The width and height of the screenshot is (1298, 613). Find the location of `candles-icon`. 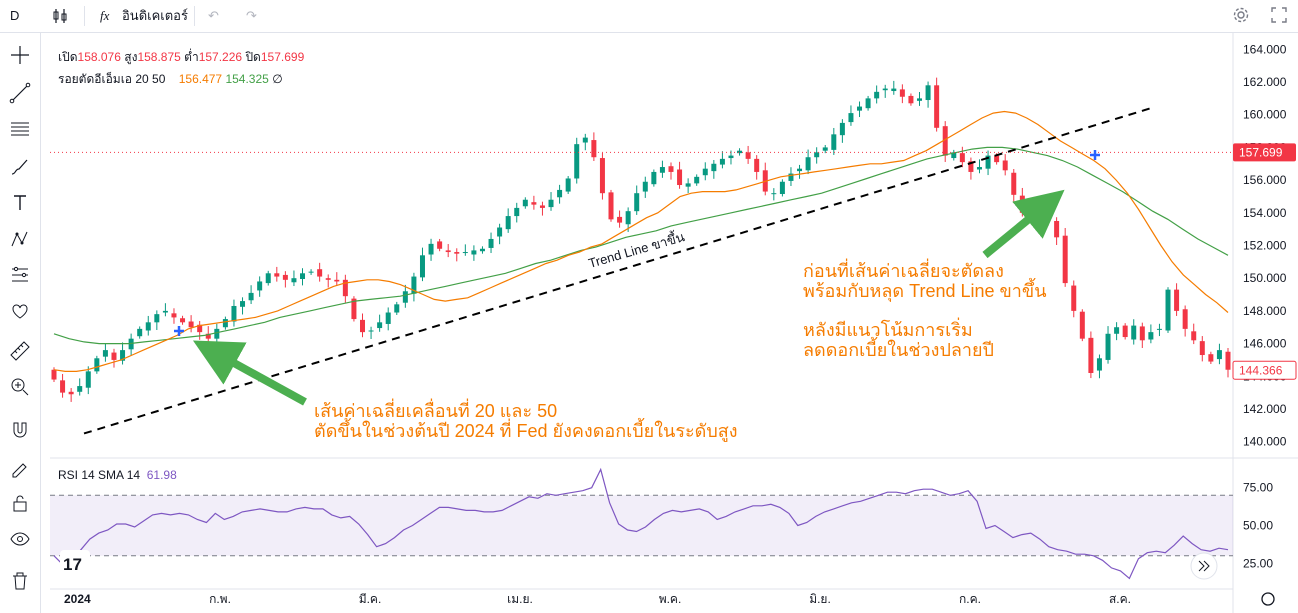

candles-icon is located at coordinates (60, 16).